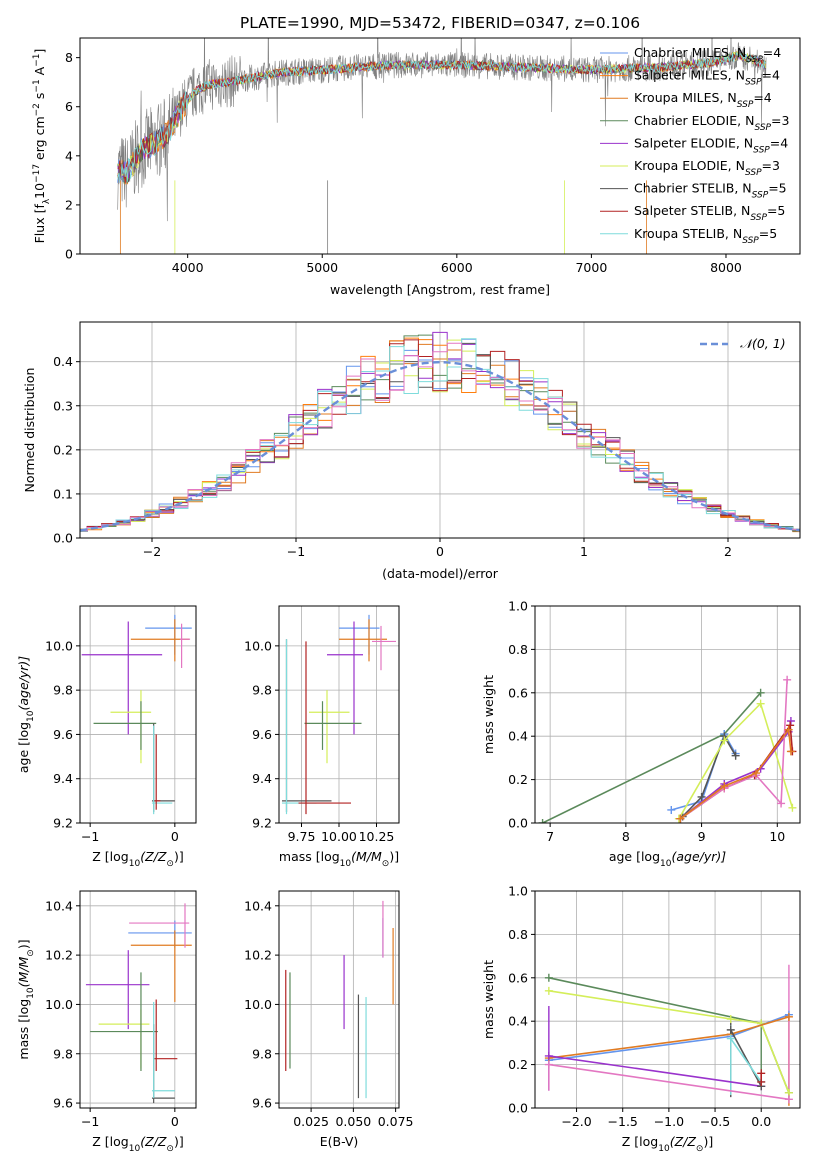 The width and height of the screenshot is (819, 1170). I want to click on legend-label: 𝒩(0, 1), so click(763, 343).